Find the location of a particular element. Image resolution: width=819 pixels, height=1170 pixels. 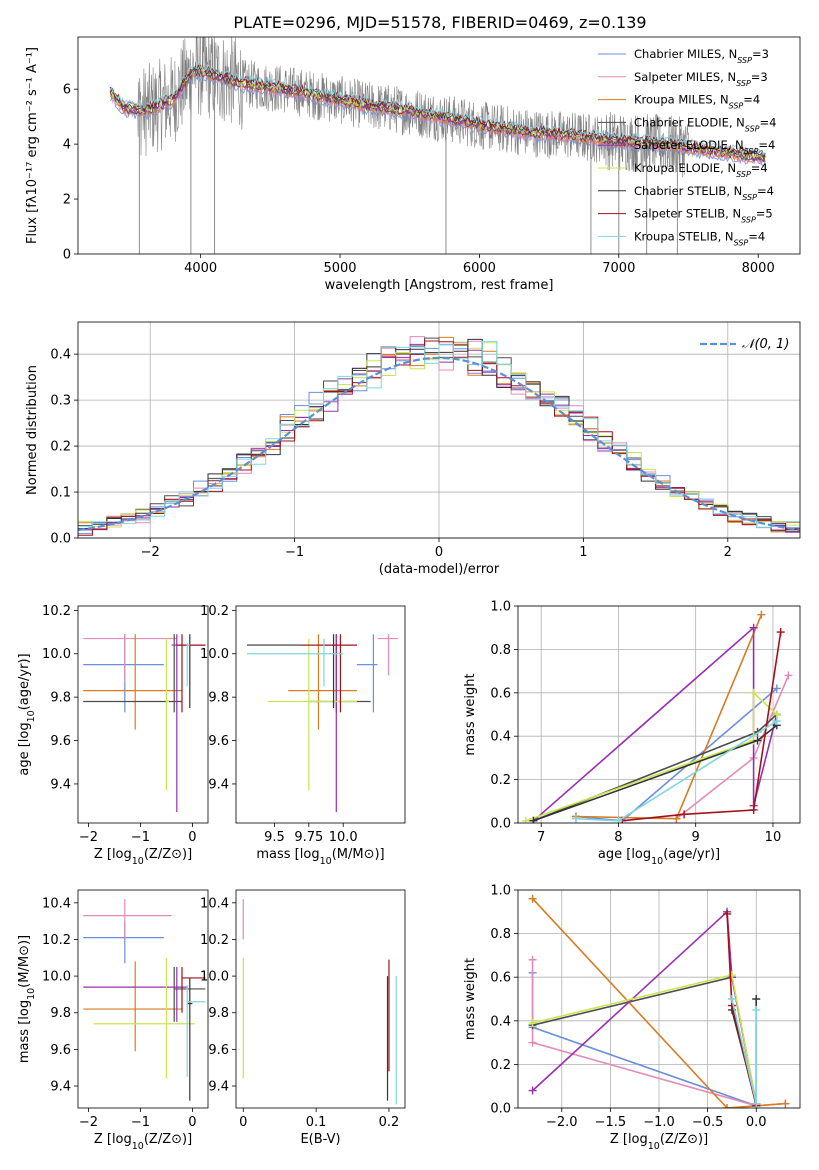

mass-vs-EBV-xtick-label: 0.1 is located at coordinates (316, 1122).